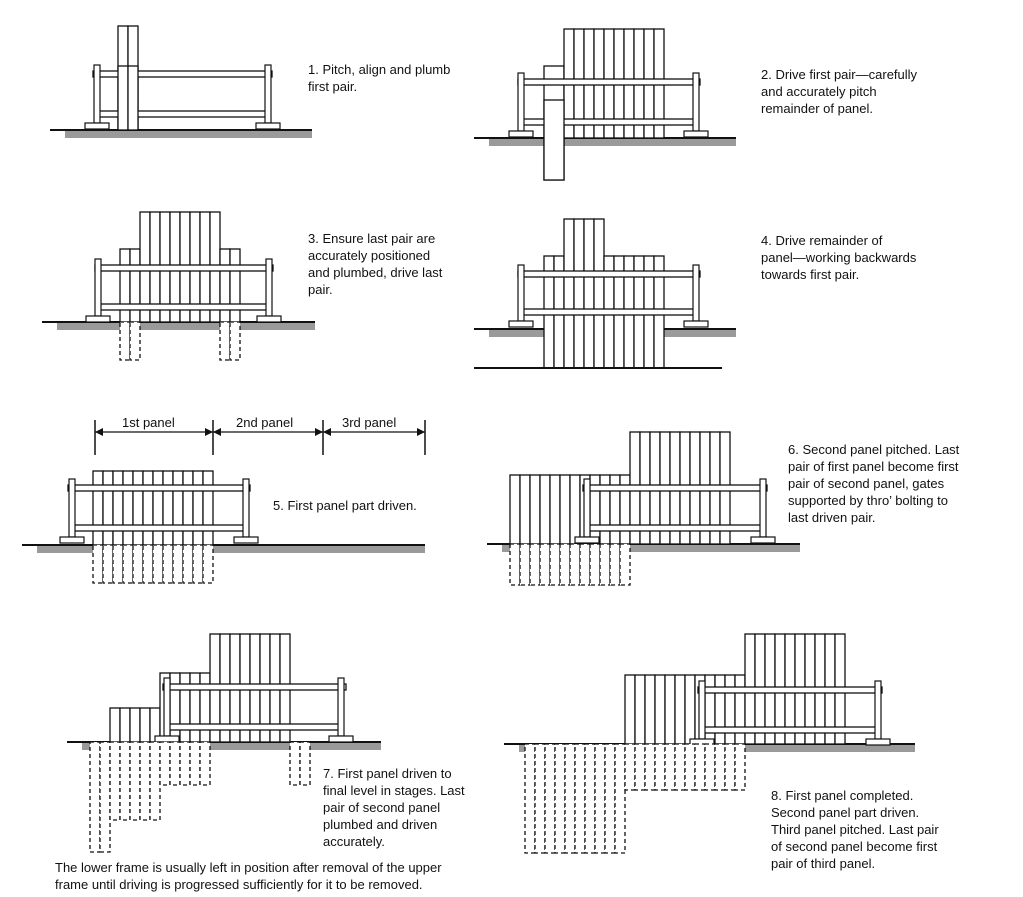 Image resolution: width=1023 pixels, height=897 pixels. Describe the element at coordinates (260, 437) in the screenshot. I see `panel-dimension-line` at that location.